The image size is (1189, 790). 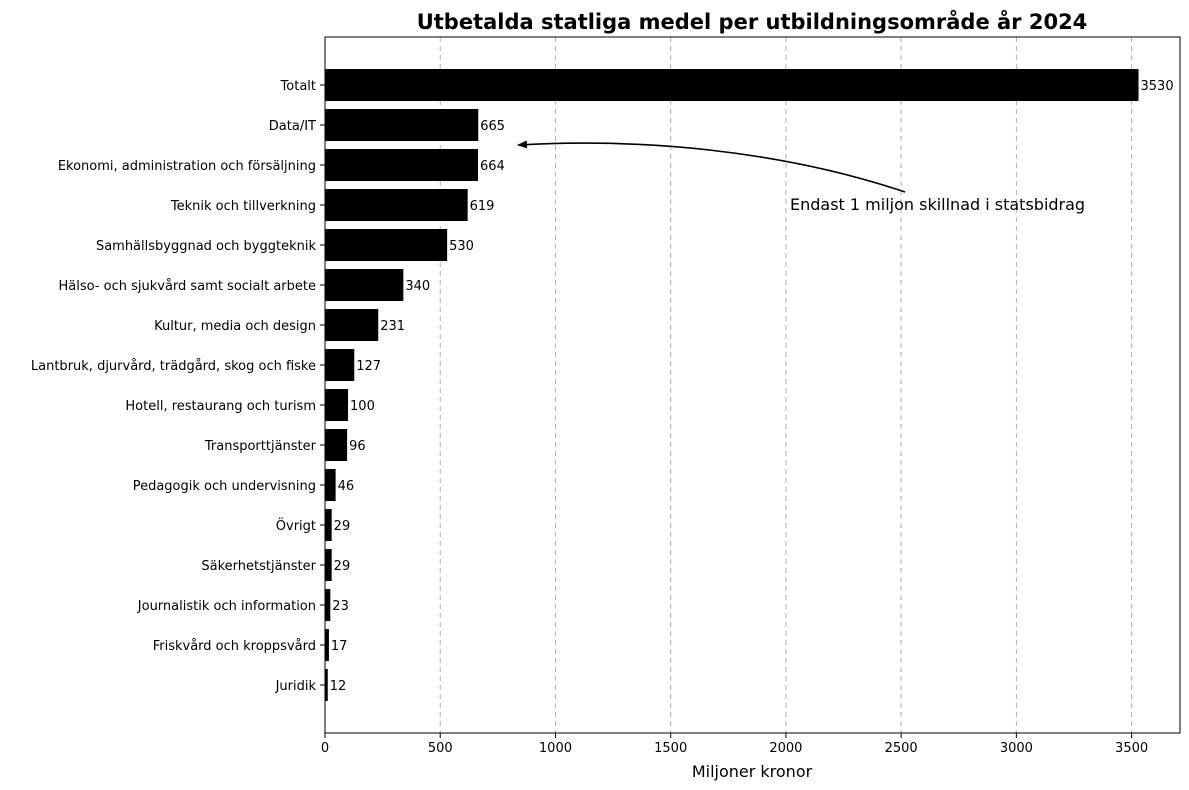 I want to click on y-tick-label: Samhällsbyggnad och byggteknik, so click(x=206, y=246).